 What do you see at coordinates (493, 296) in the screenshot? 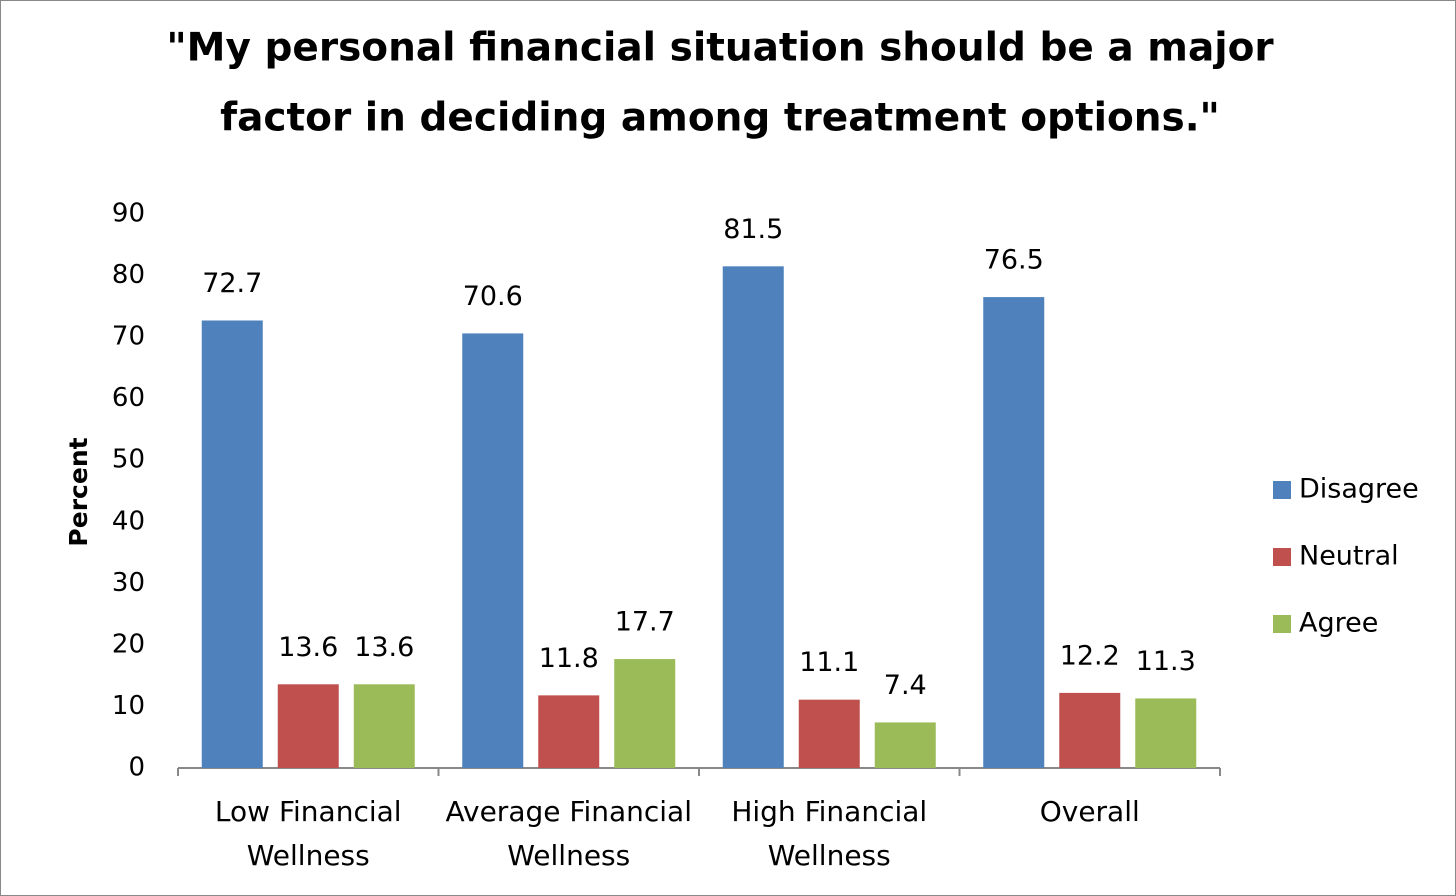
I see `data-label: 70.6` at bounding box center [493, 296].